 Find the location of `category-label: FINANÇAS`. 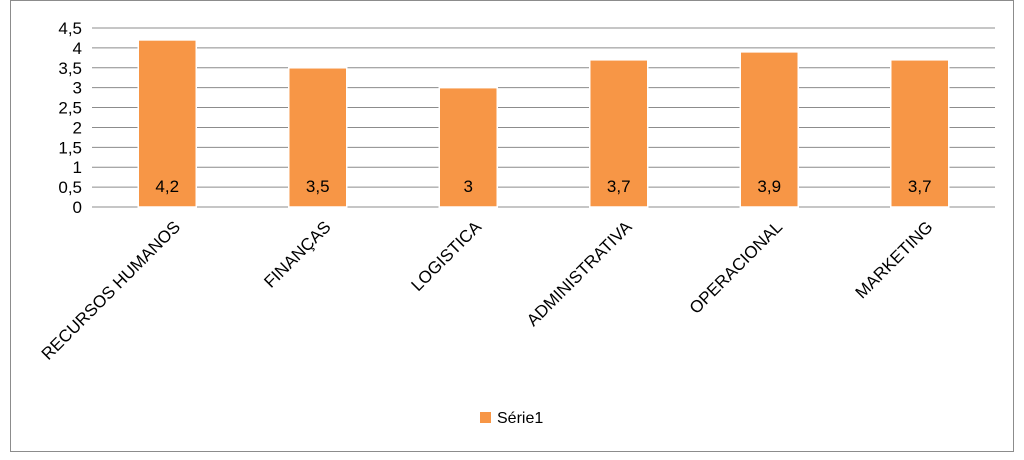

category-label: FINANÇAS is located at coordinates (297, 254).